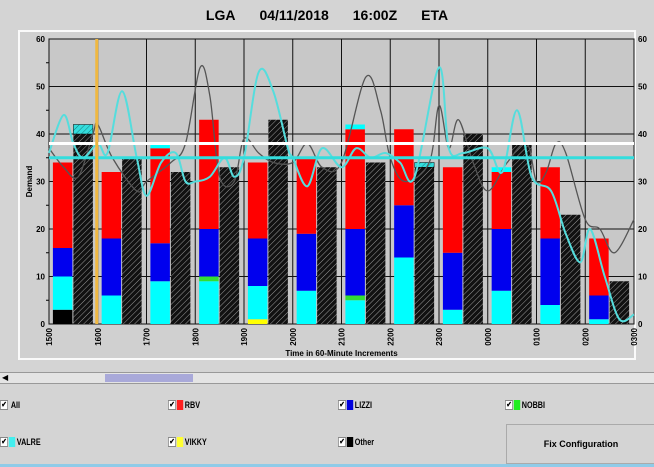  What do you see at coordinates (642, 277) in the screenshot?
I see `y-tick-label-right: 10` at bounding box center [642, 277].